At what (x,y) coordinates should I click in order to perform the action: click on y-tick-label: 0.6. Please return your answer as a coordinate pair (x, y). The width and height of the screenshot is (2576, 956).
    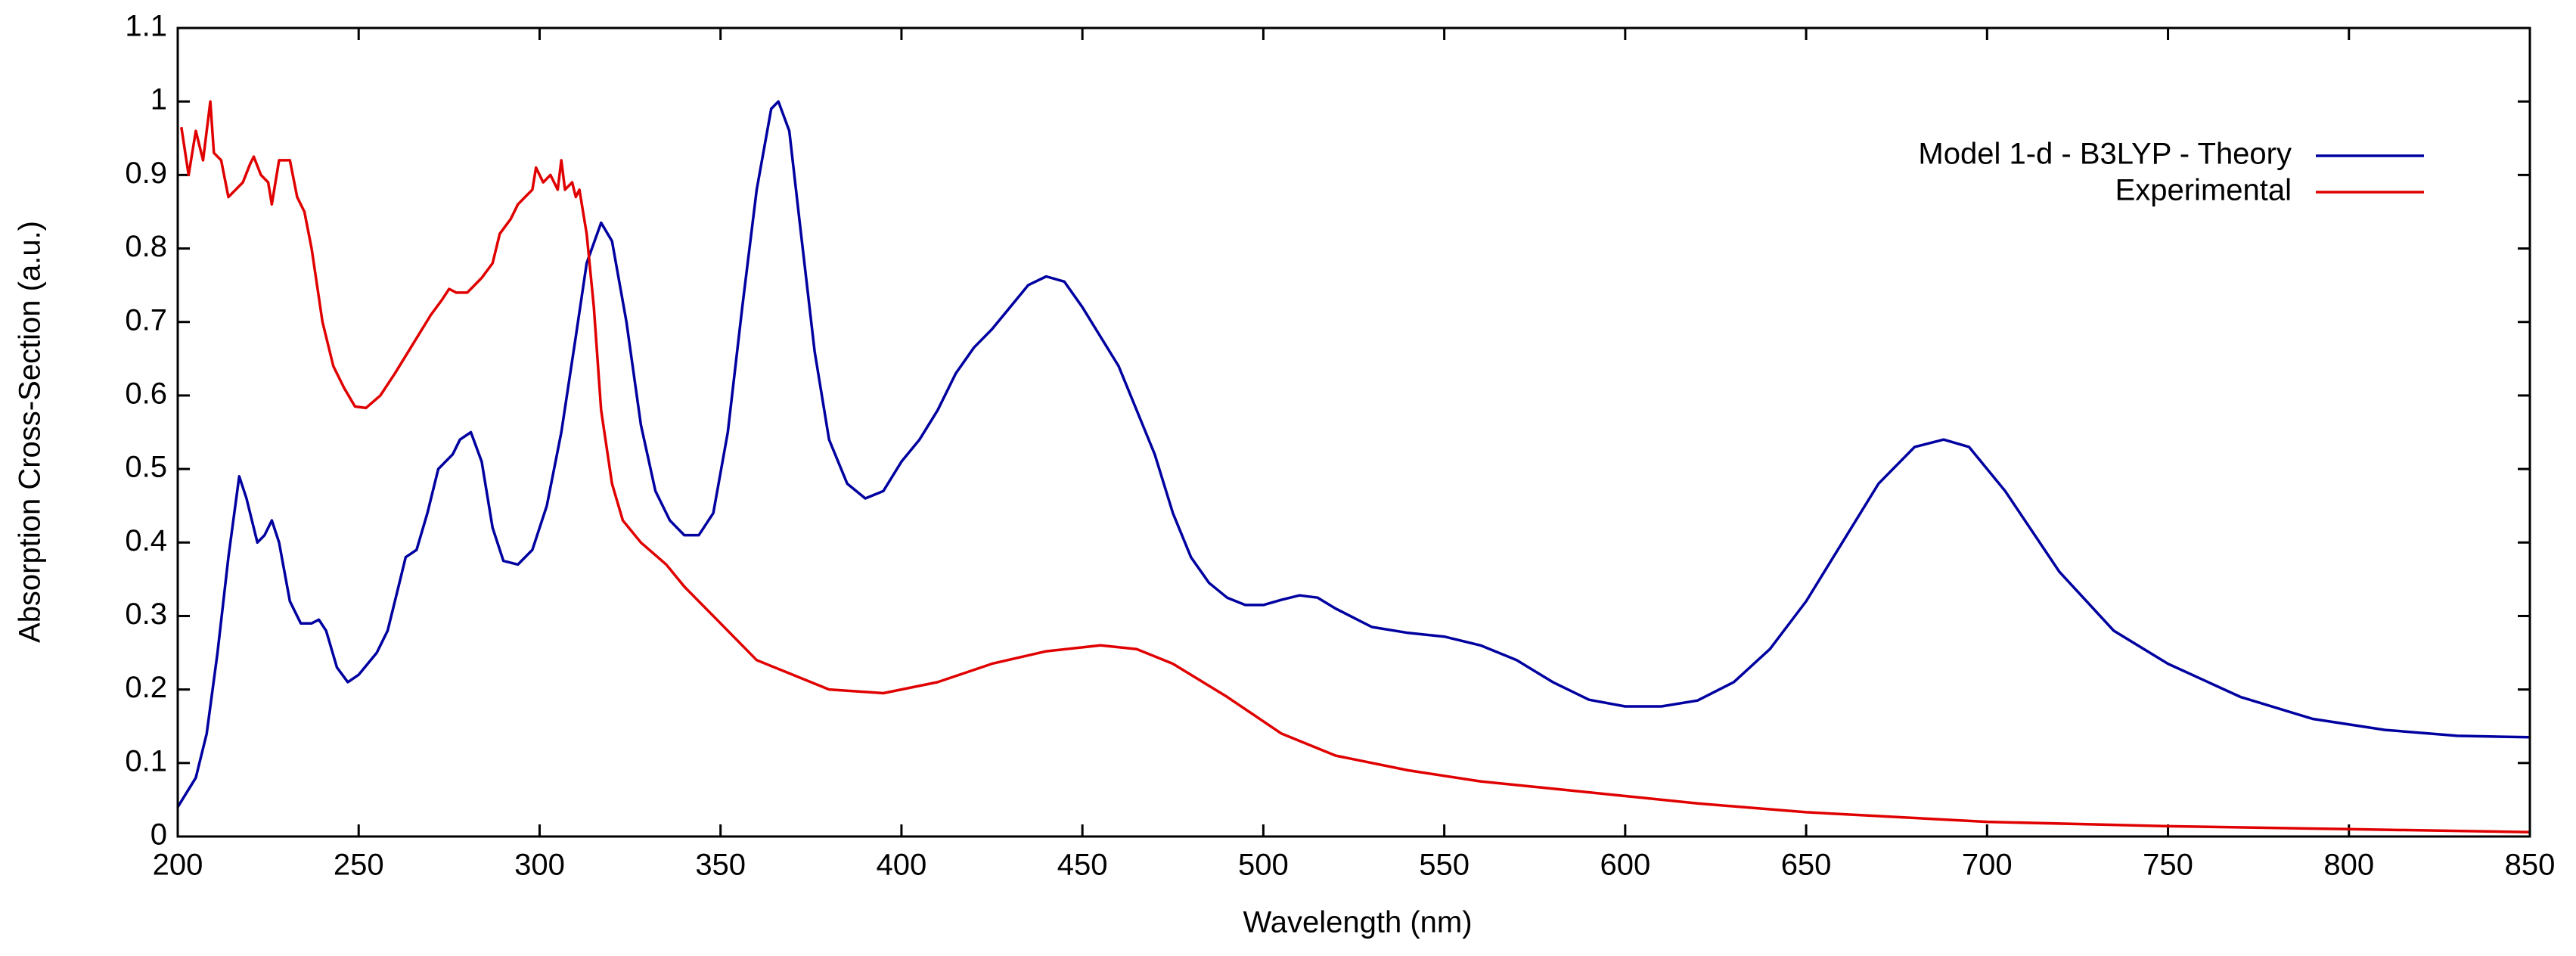
    Looking at the image, I should click on (146, 393).